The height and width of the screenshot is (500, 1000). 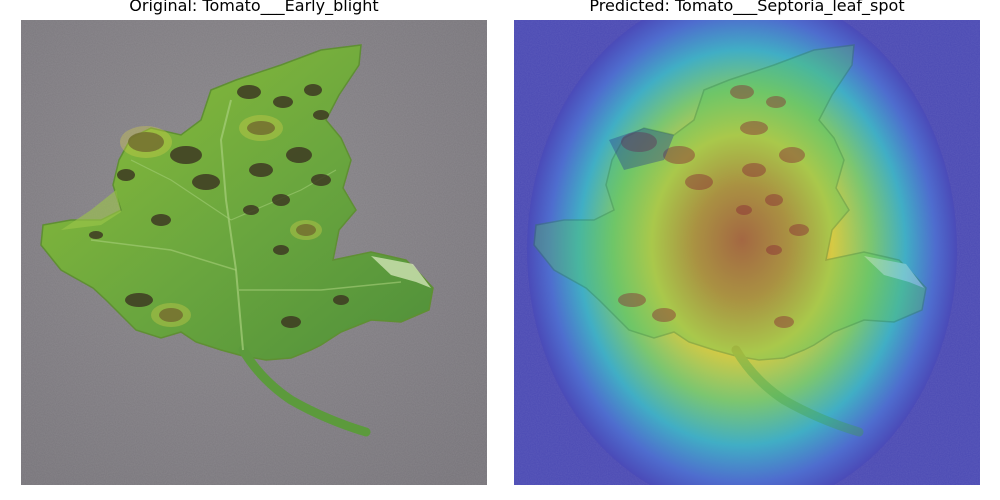 What do you see at coordinates (747, 7) in the screenshot?
I see `predicted-label-title: Predicted: Tomato___Septoria_leaf_spot` at bounding box center [747, 7].